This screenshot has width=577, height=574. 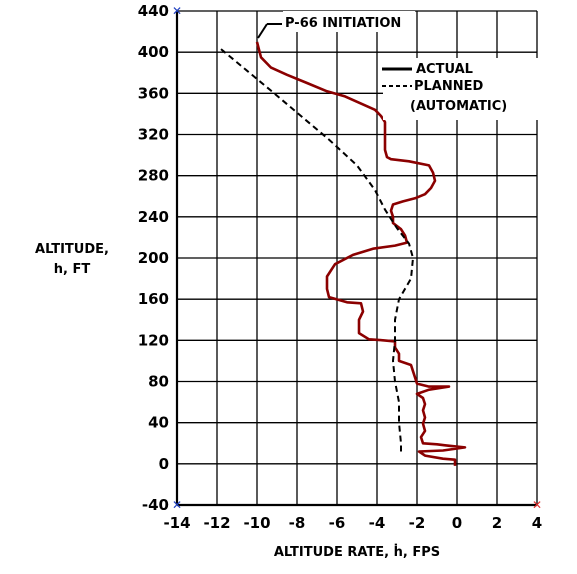 What do you see at coordinates (177, 505) in the screenshot?
I see `corner-marker-bottom-left: ✕` at bounding box center [177, 505].